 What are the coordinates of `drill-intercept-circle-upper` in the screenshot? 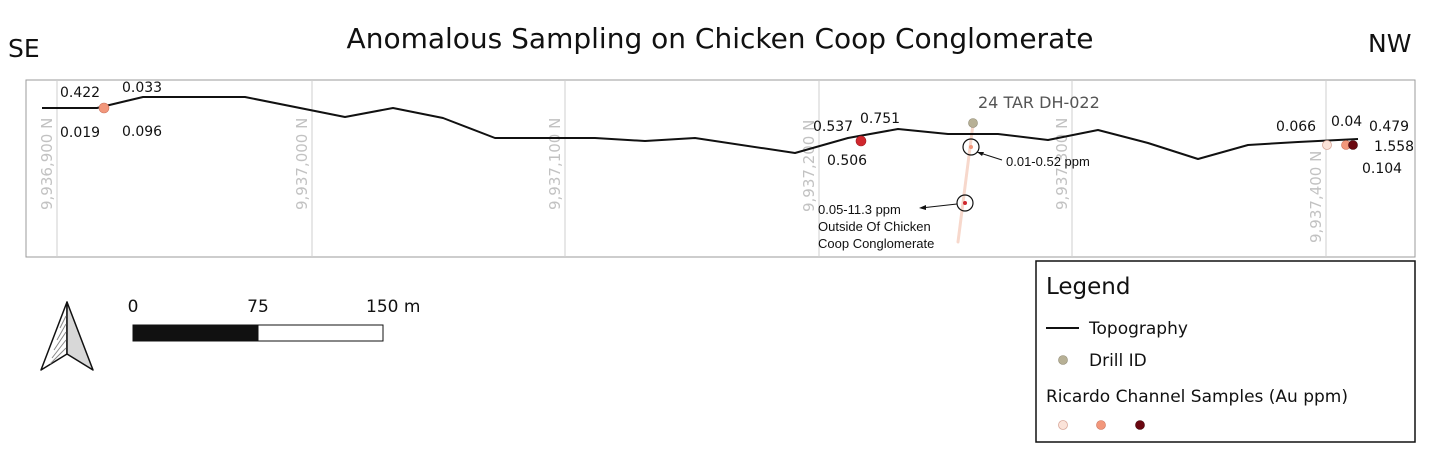 It's located at (971, 147).